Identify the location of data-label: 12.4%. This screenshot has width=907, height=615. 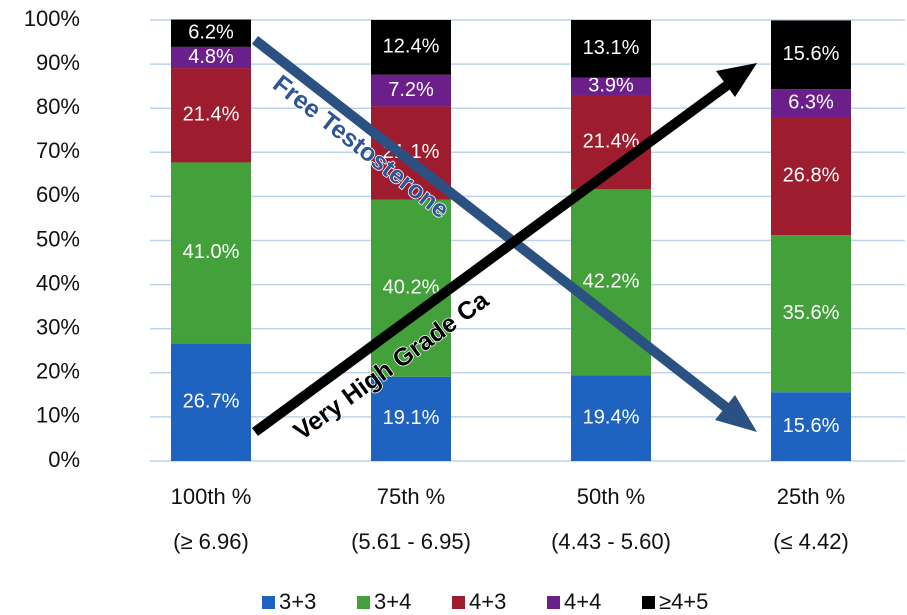
(411, 47).